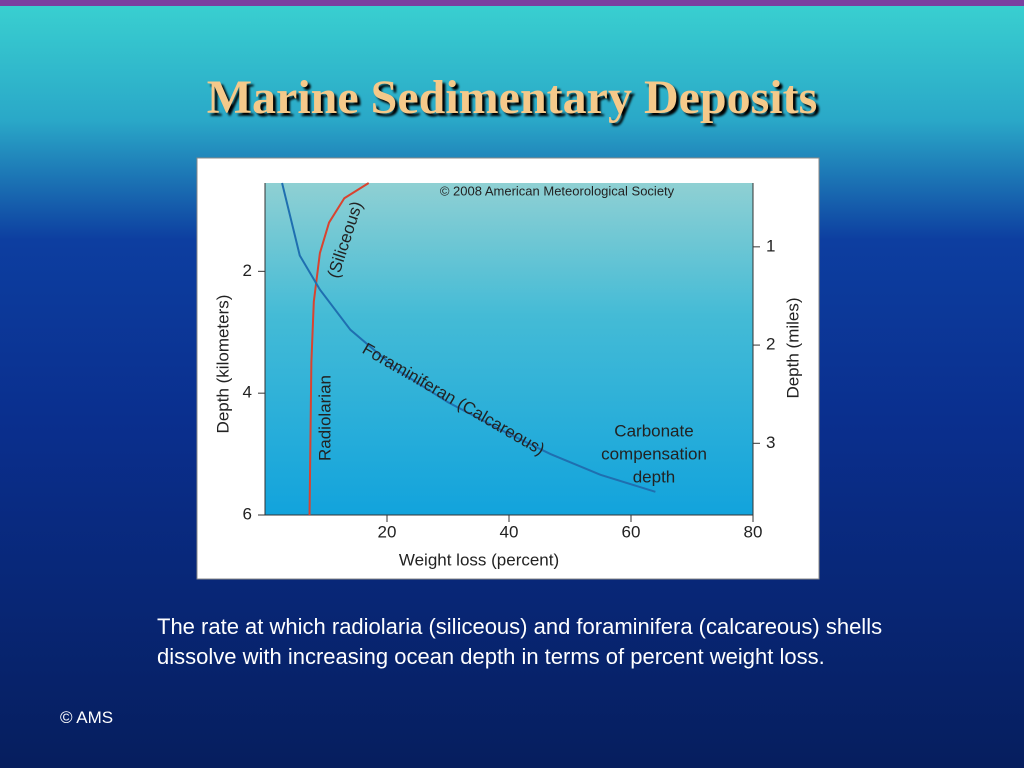 Image resolution: width=1024 pixels, height=768 pixels. I want to click on x-tick-label: 60, so click(631, 531).